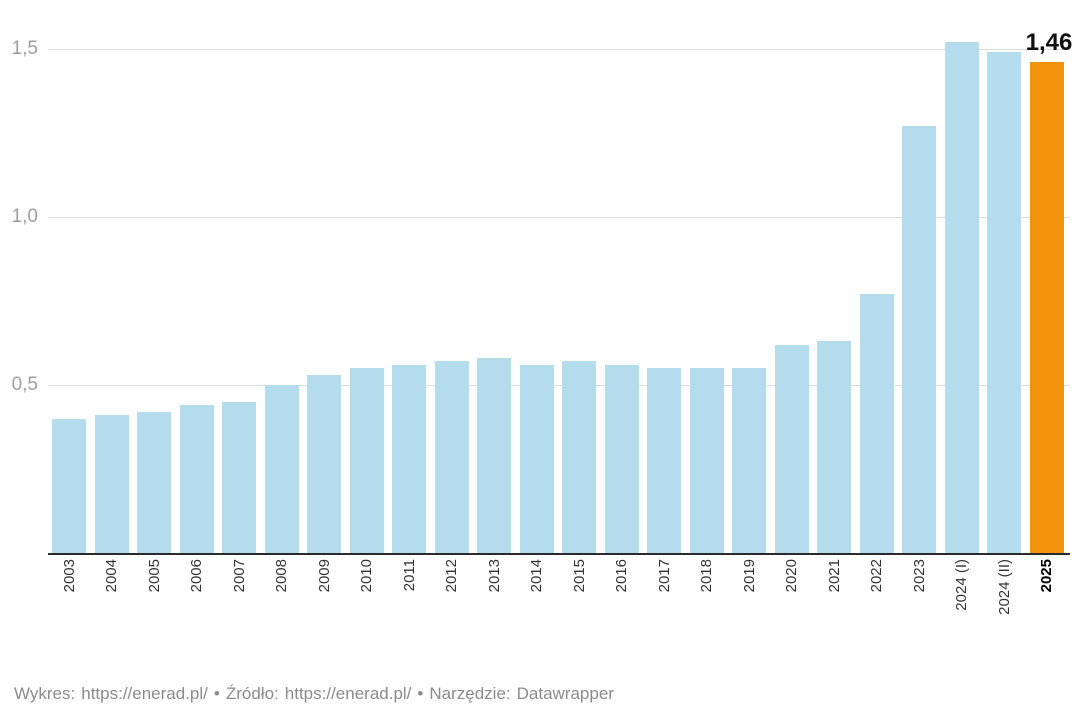  Describe the element at coordinates (791, 448) in the screenshot. I see `bar-2020` at that location.